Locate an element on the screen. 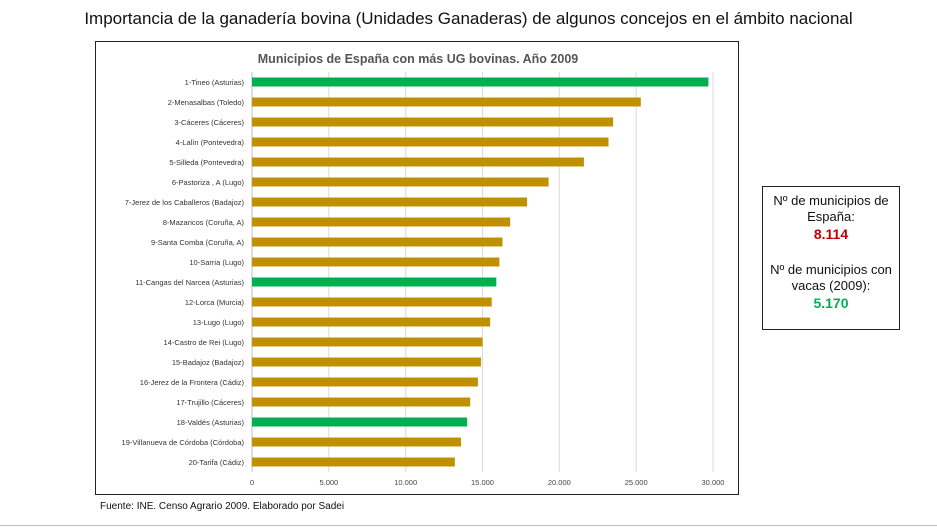  category-label: 2-Menasalbas (Toledo) is located at coordinates (206, 102).